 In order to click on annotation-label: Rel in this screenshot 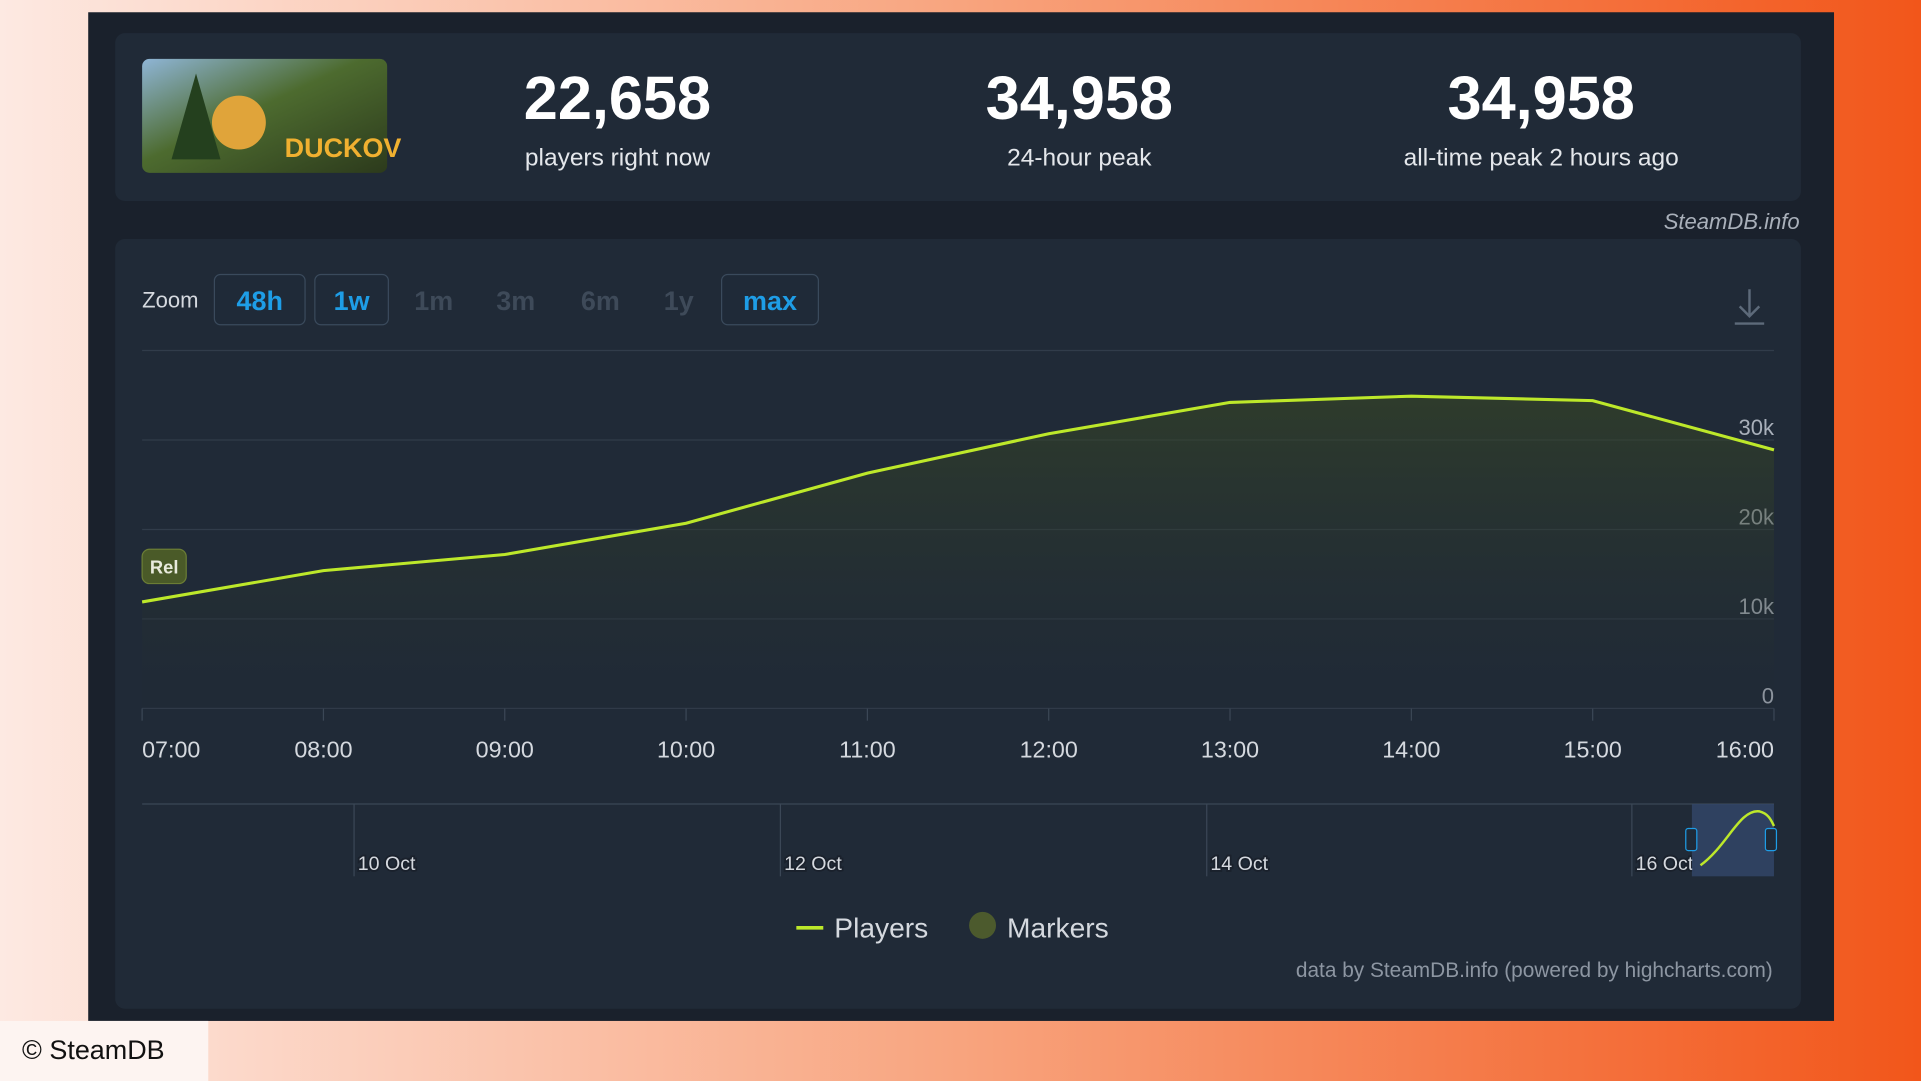, I will do `click(164, 567)`.